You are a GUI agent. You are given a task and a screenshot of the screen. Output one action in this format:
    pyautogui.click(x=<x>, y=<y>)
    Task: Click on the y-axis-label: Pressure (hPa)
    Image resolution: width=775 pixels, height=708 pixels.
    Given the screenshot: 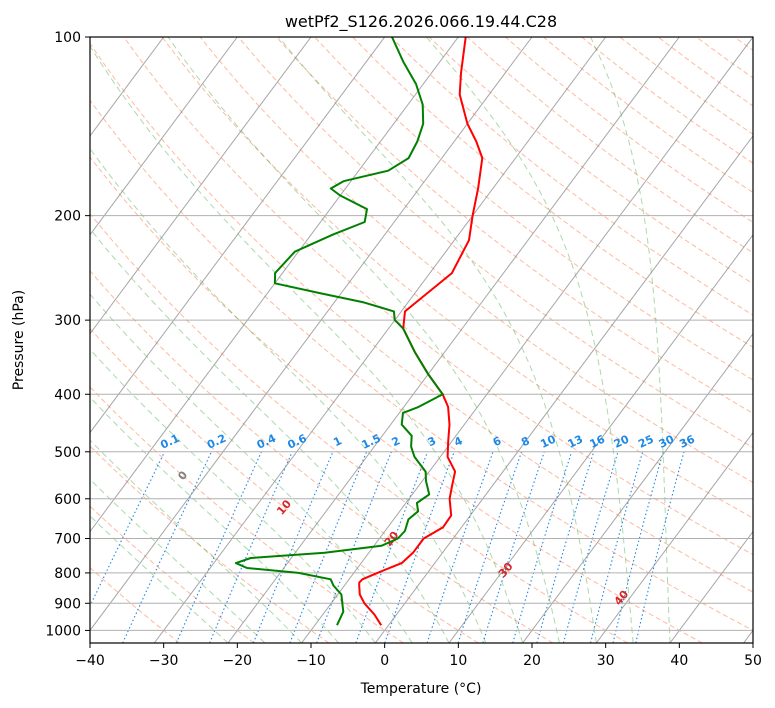 What is the action you would take?
    pyautogui.click(x=19, y=340)
    